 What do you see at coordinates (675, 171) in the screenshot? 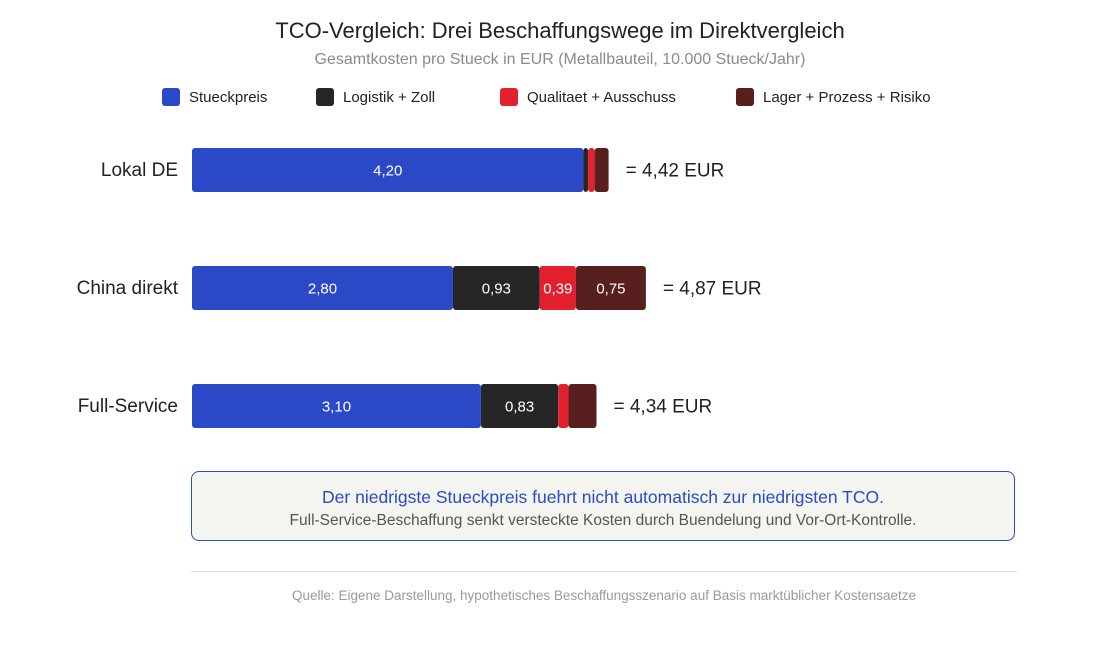
I see `total-label-lokal-de: = 4,42 EUR` at bounding box center [675, 171].